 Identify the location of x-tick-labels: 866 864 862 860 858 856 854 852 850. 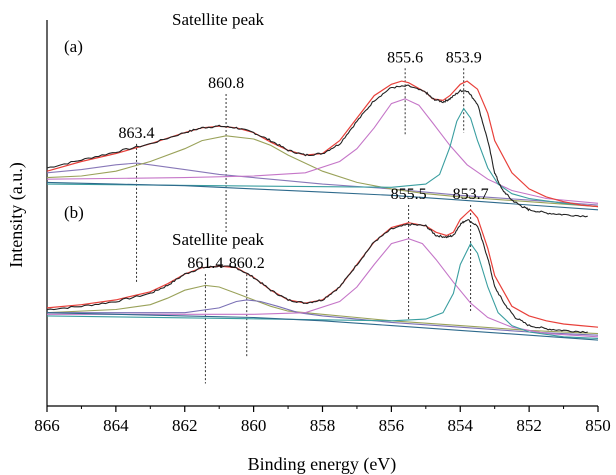
(322, 425).